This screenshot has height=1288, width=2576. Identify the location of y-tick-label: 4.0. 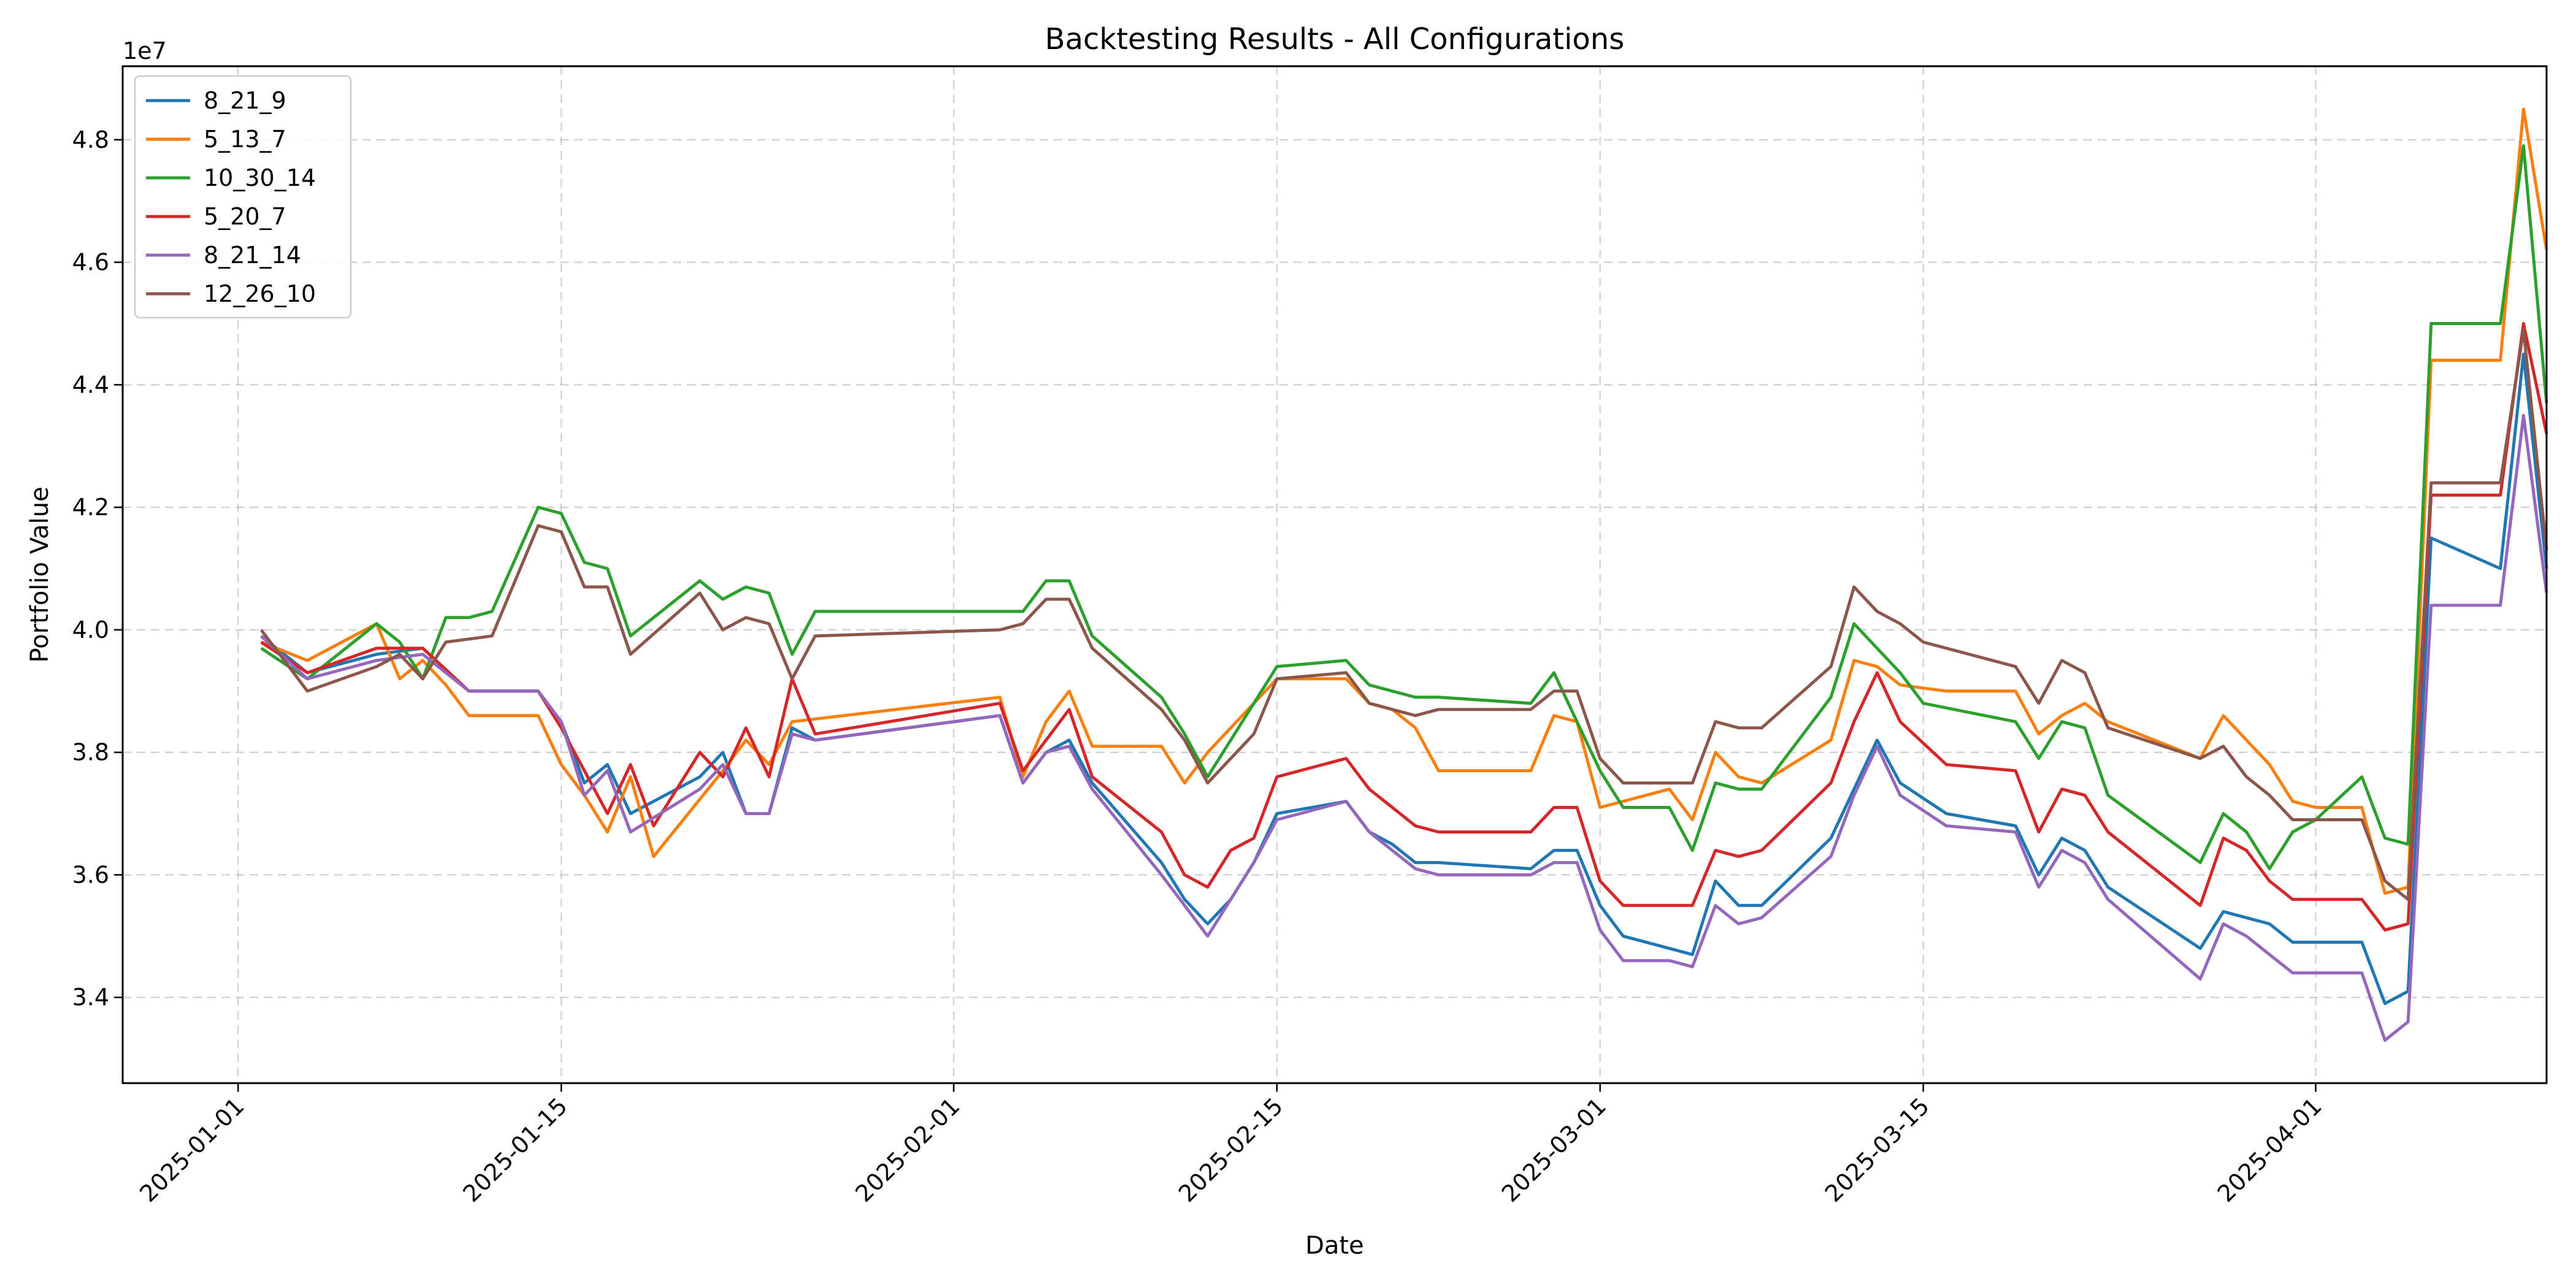
(90, 629).